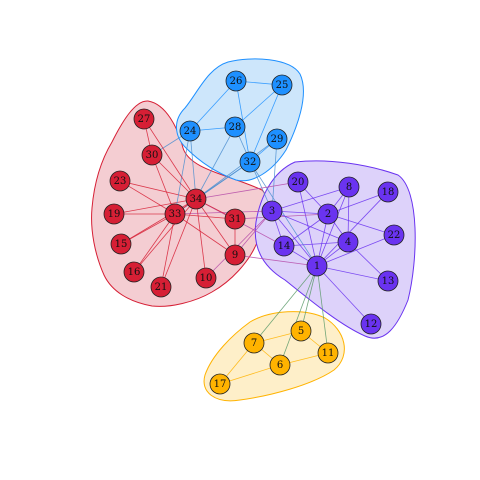 The height and width of the screenshot is (480, 480). I want to click on node-label: 28, so click(235, 127).